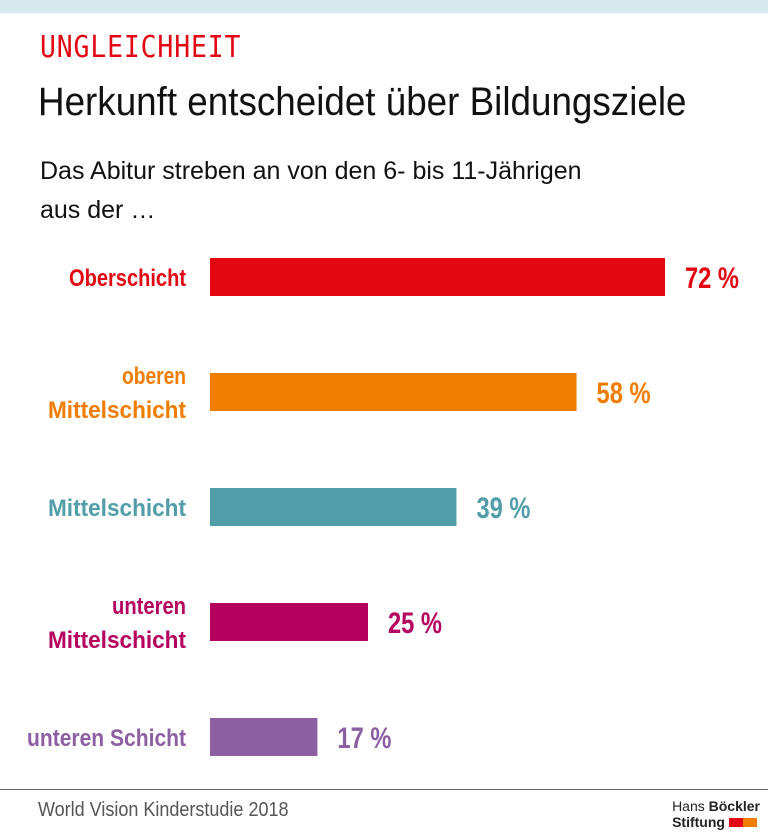  I want to click on kicker-label: UNGLEICHHEIT, so click(141, 47).